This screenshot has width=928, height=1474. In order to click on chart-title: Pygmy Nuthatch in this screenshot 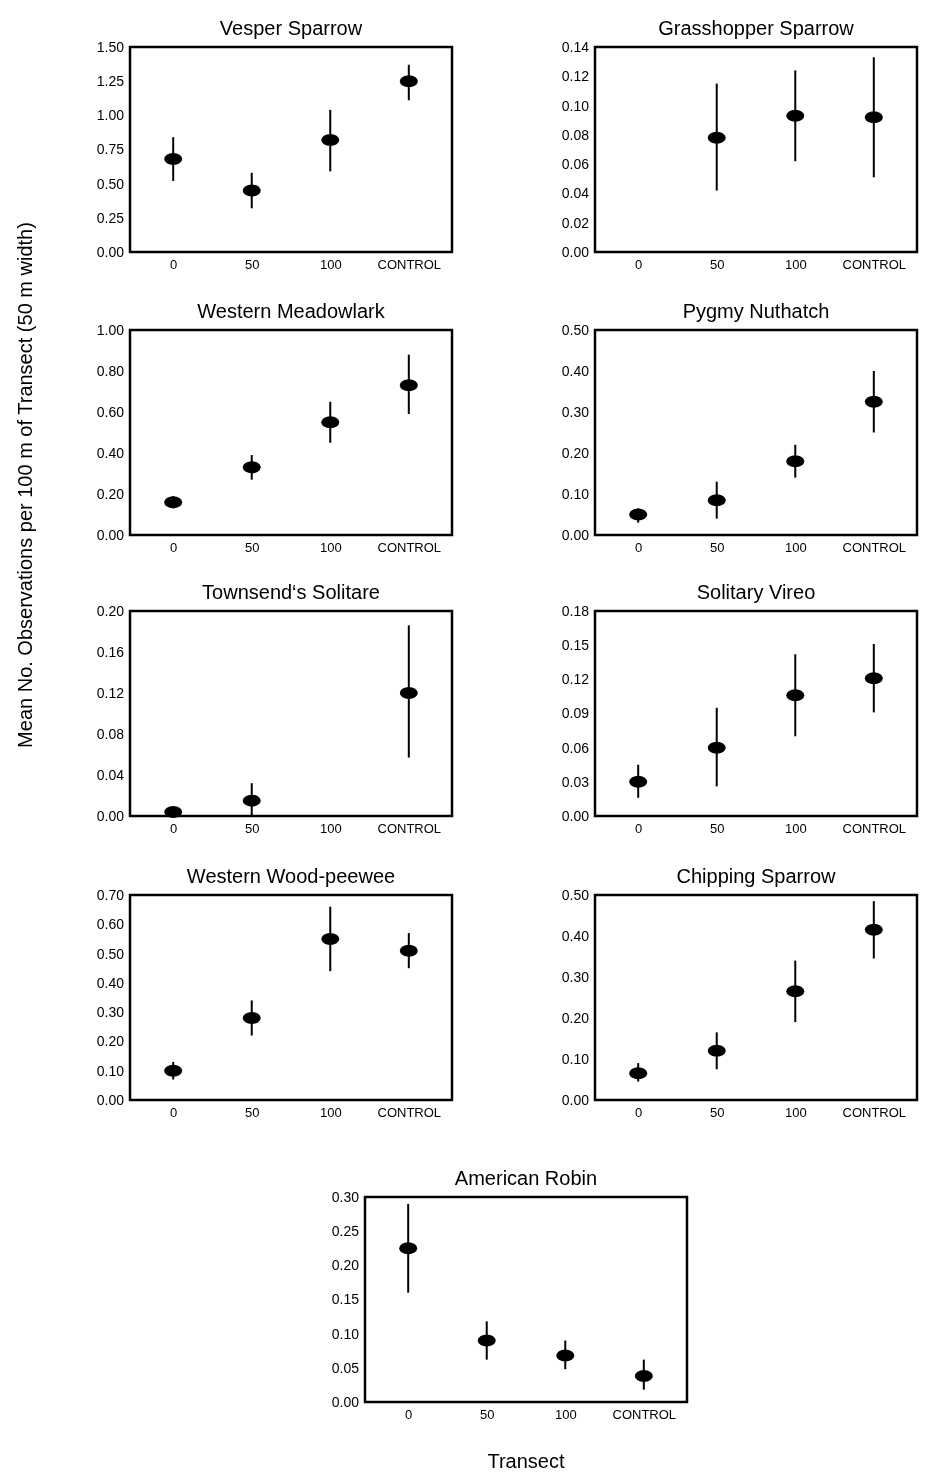, I will do `click(756, 311)`.